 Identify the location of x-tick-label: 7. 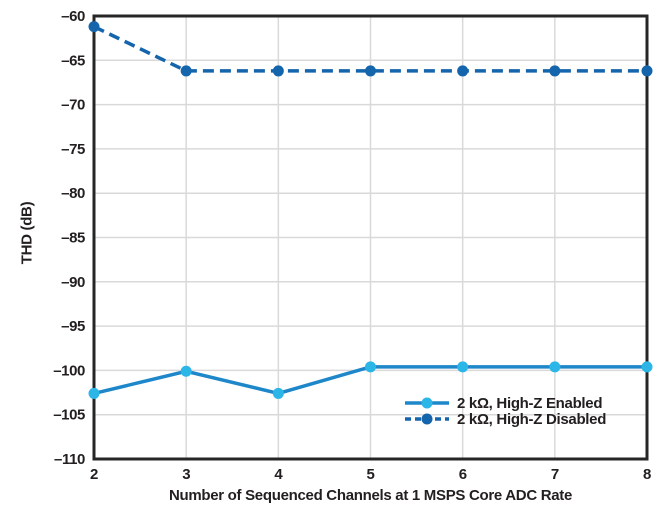
(555, 474).